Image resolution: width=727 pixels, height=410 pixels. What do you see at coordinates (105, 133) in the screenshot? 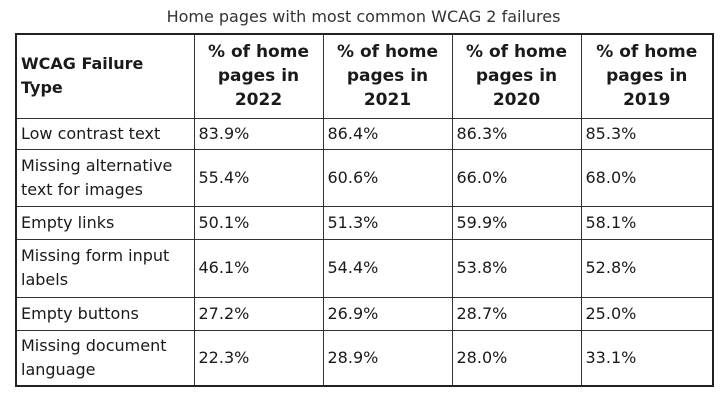
I see `failure-type-cell: Low contrast text` at bounding box center [105, 133].